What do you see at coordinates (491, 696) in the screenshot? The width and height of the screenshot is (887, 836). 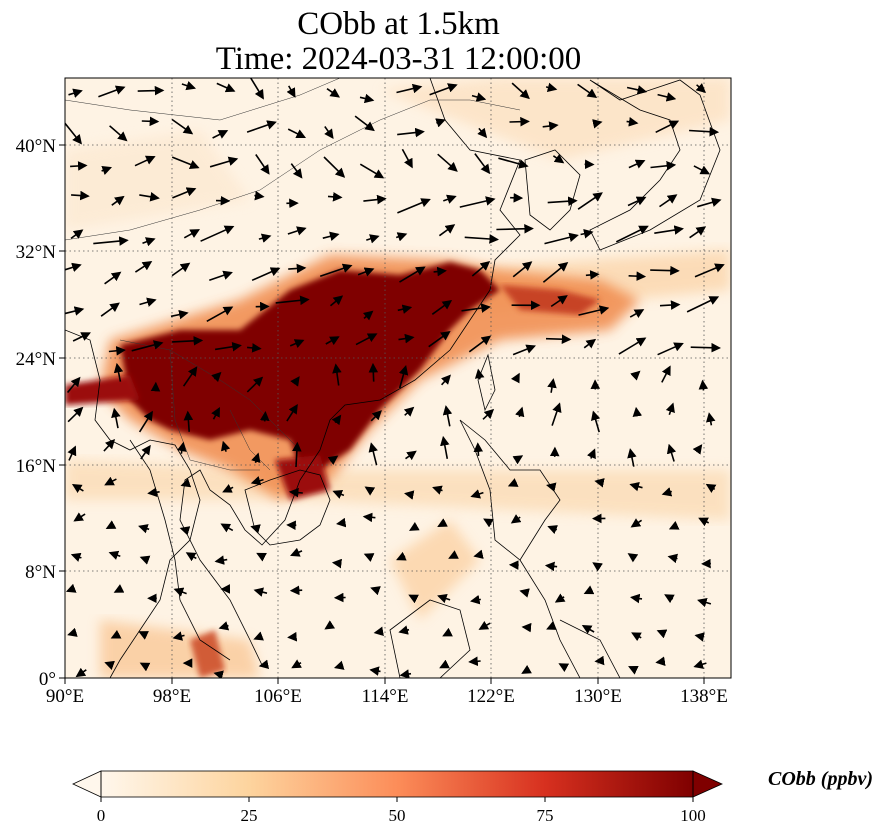 I see `lon-tick-label: 122°E` at bounding box center [491, 696].